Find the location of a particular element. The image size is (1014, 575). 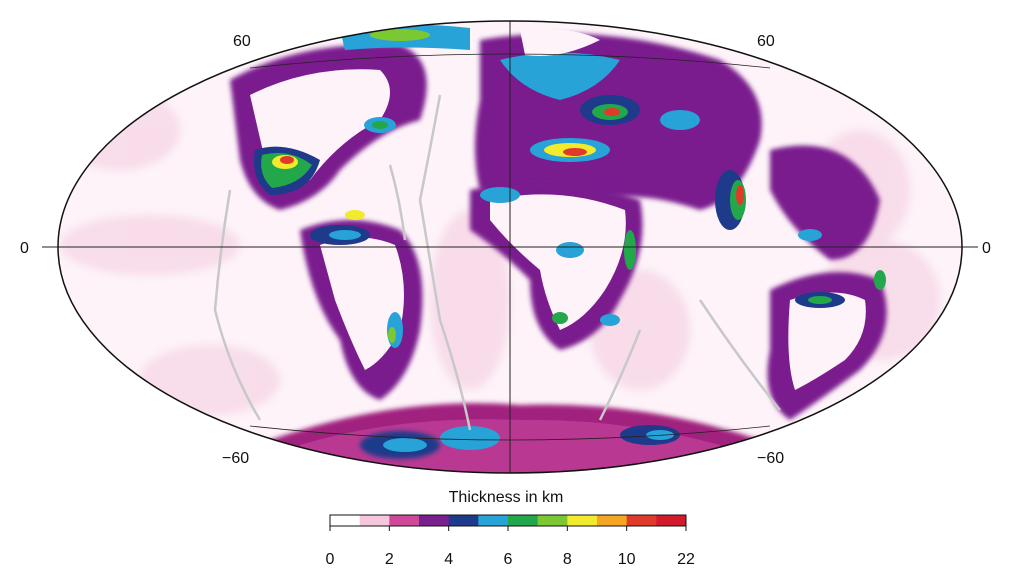

legend-ticks: 0 2 4 6 8 10 22 is located at coordinates (510, 547).